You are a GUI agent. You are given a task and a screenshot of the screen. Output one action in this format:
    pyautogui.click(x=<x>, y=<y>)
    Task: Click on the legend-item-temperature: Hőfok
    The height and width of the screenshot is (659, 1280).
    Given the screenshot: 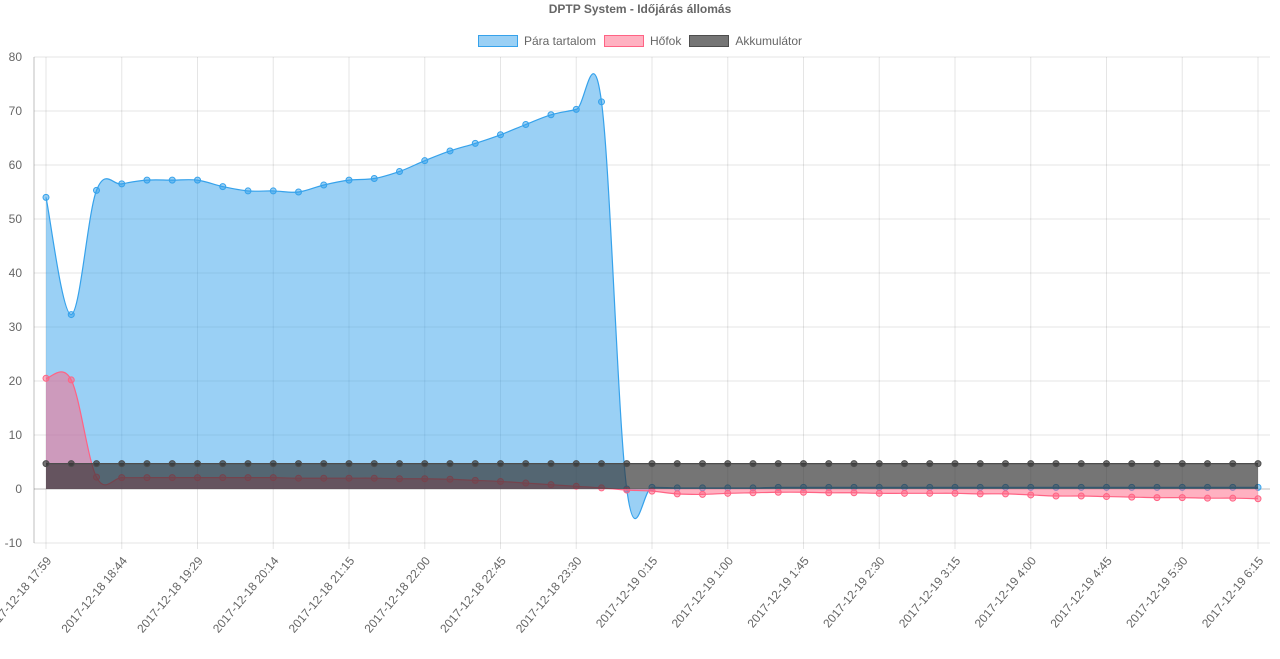 What is the action you would take?
    pyautogui.click(x=642, y=41)
    